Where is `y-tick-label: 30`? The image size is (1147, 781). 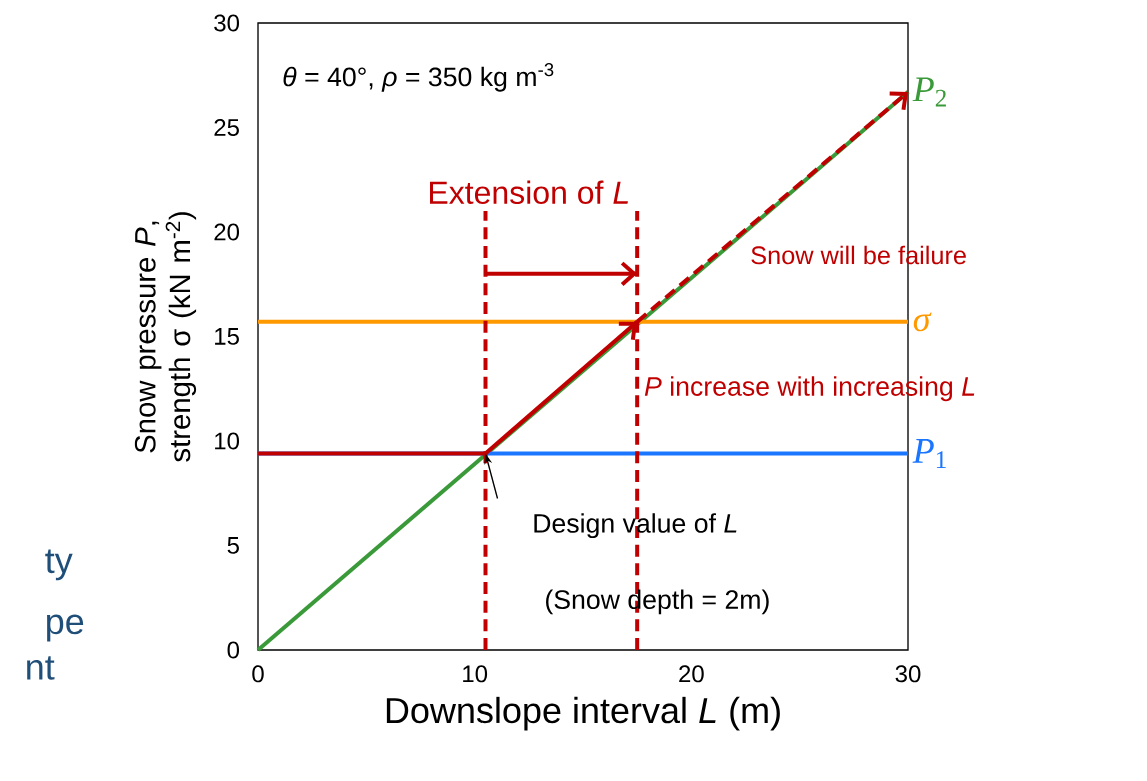 y-tick-label: 30 is located at coordinates (227, 23).